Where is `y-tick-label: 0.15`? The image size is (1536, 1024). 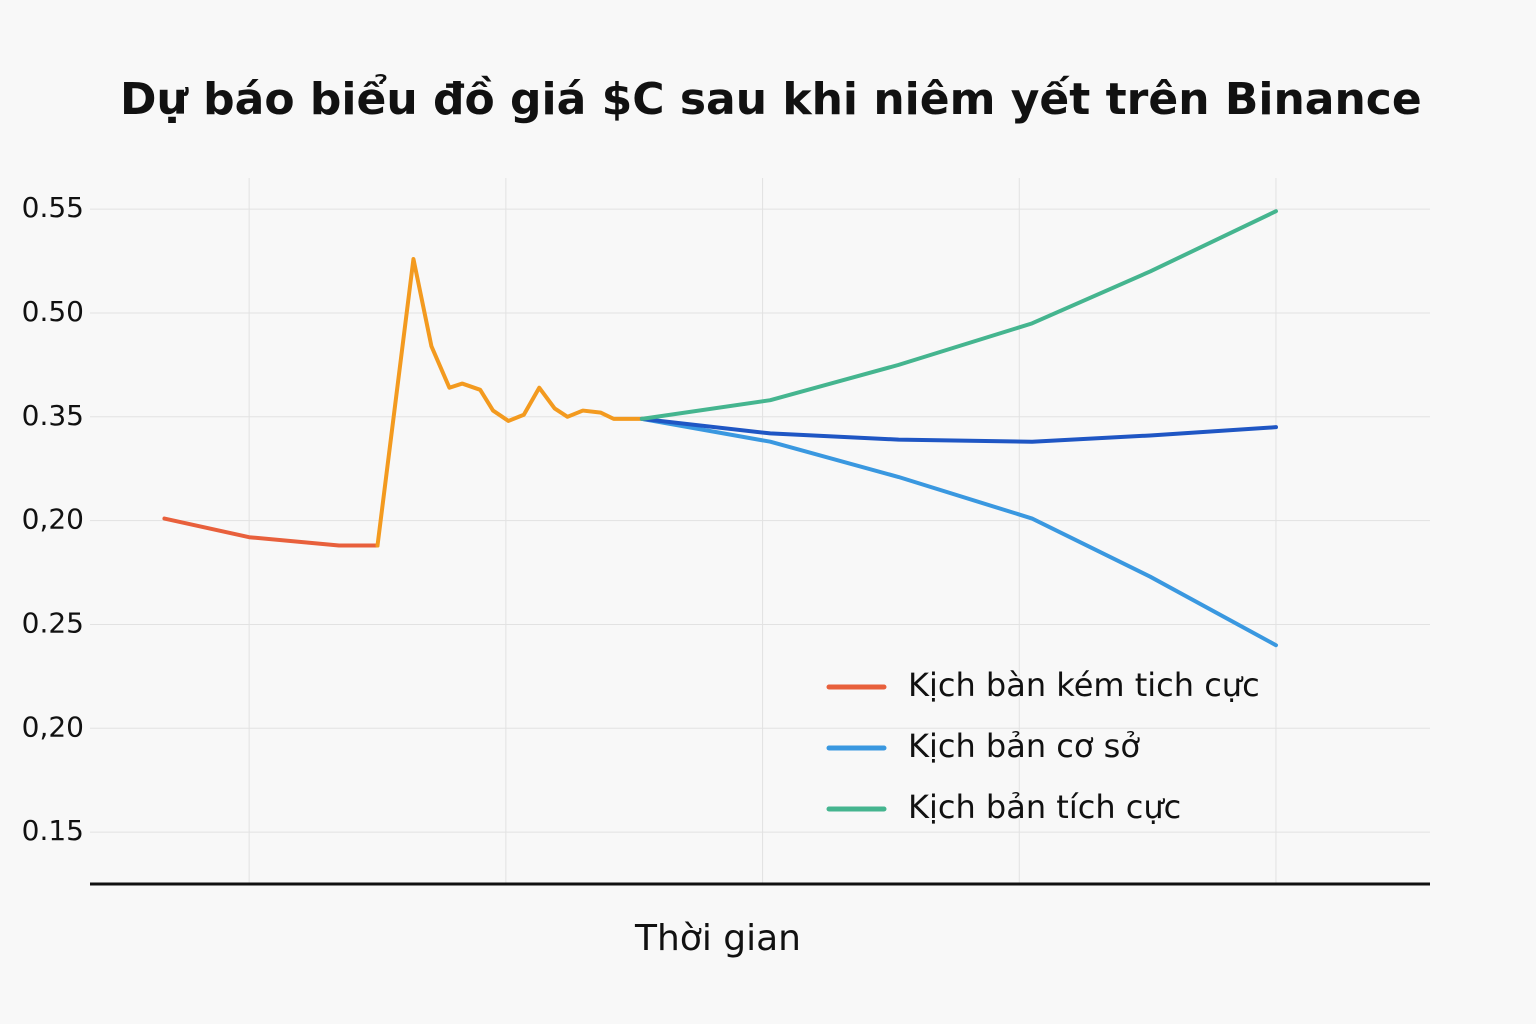
y-tick-label: 0.15 is located at coordinates (53, 830).